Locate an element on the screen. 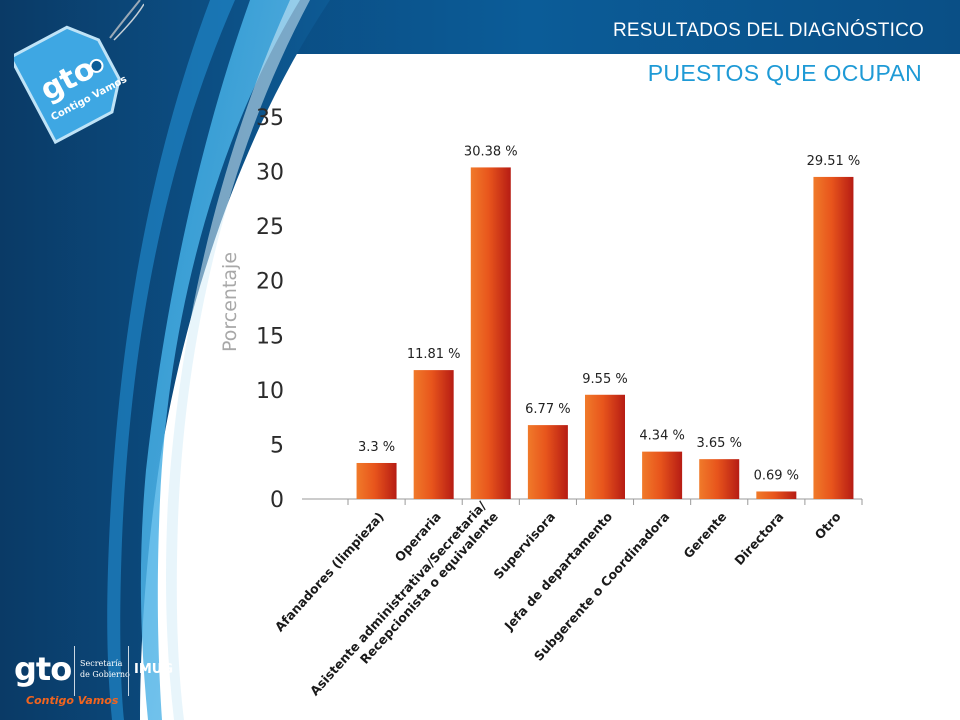 The image size is (960, 720). x-category-label-line: Afanadores (limpieza) is located at coordinates (329, 571).